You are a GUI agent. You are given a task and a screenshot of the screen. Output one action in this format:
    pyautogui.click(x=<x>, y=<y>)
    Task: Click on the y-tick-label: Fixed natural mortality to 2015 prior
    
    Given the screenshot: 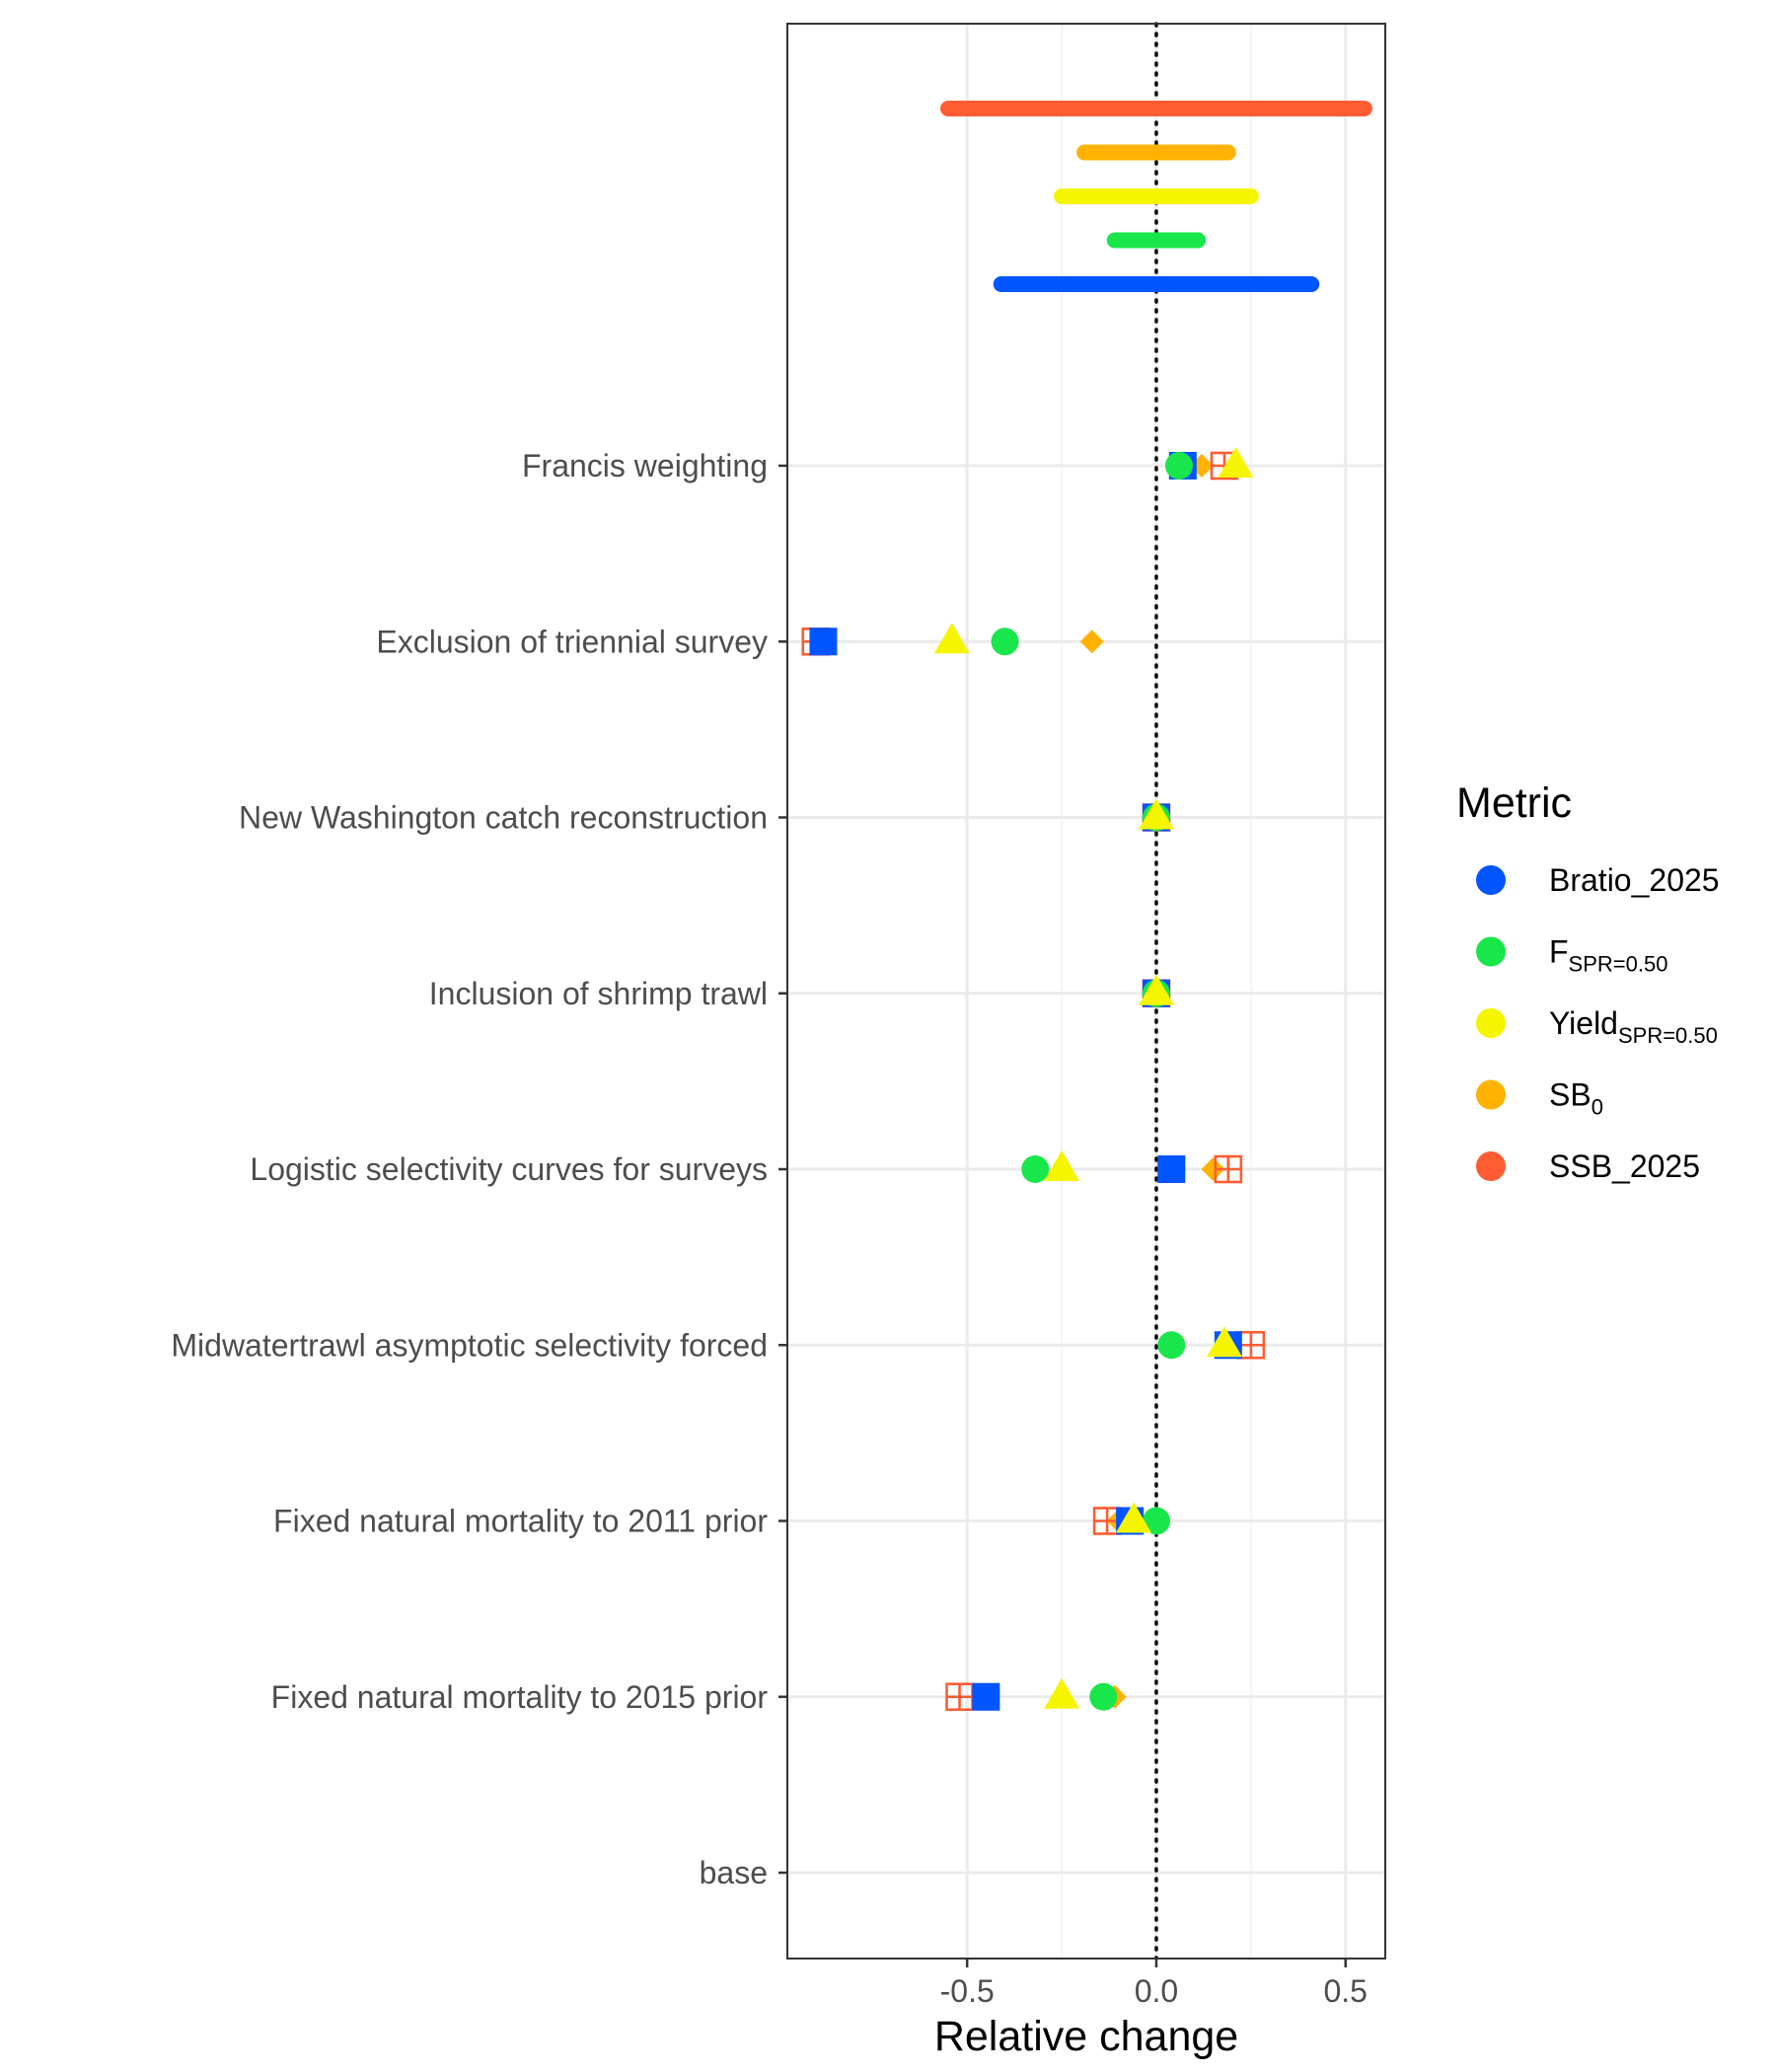 What is the action you would take?
    pyautogui.click(x=520, y=1697)
    